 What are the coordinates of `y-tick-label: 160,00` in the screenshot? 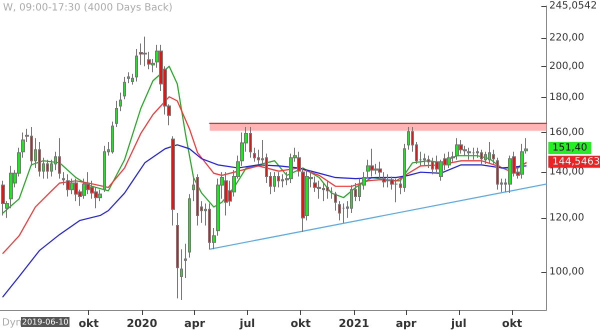 It's located at (566, 132).